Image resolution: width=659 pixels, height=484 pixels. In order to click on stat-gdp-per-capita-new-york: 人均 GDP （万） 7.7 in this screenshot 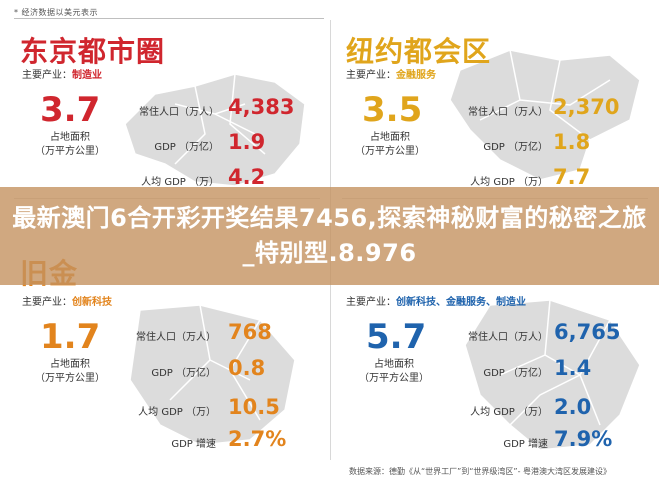, I will do `click(494, 178)`.